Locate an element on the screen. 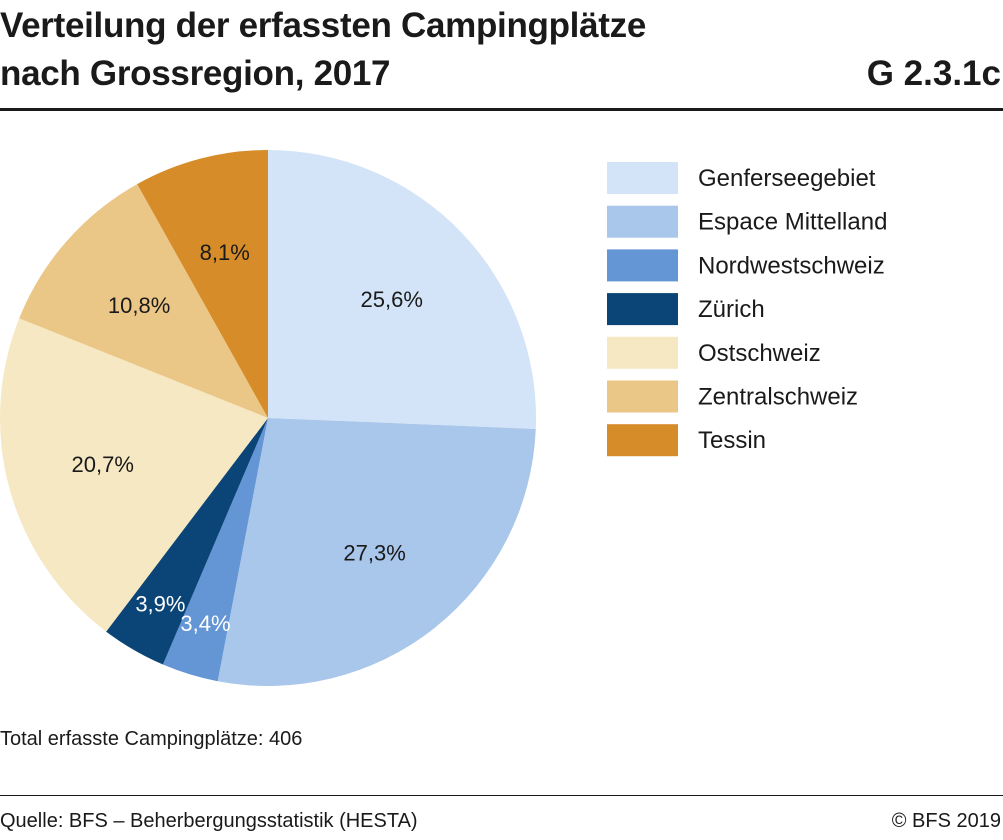  legend-label-tessin: Tessin is located at coordinates (732, 440).